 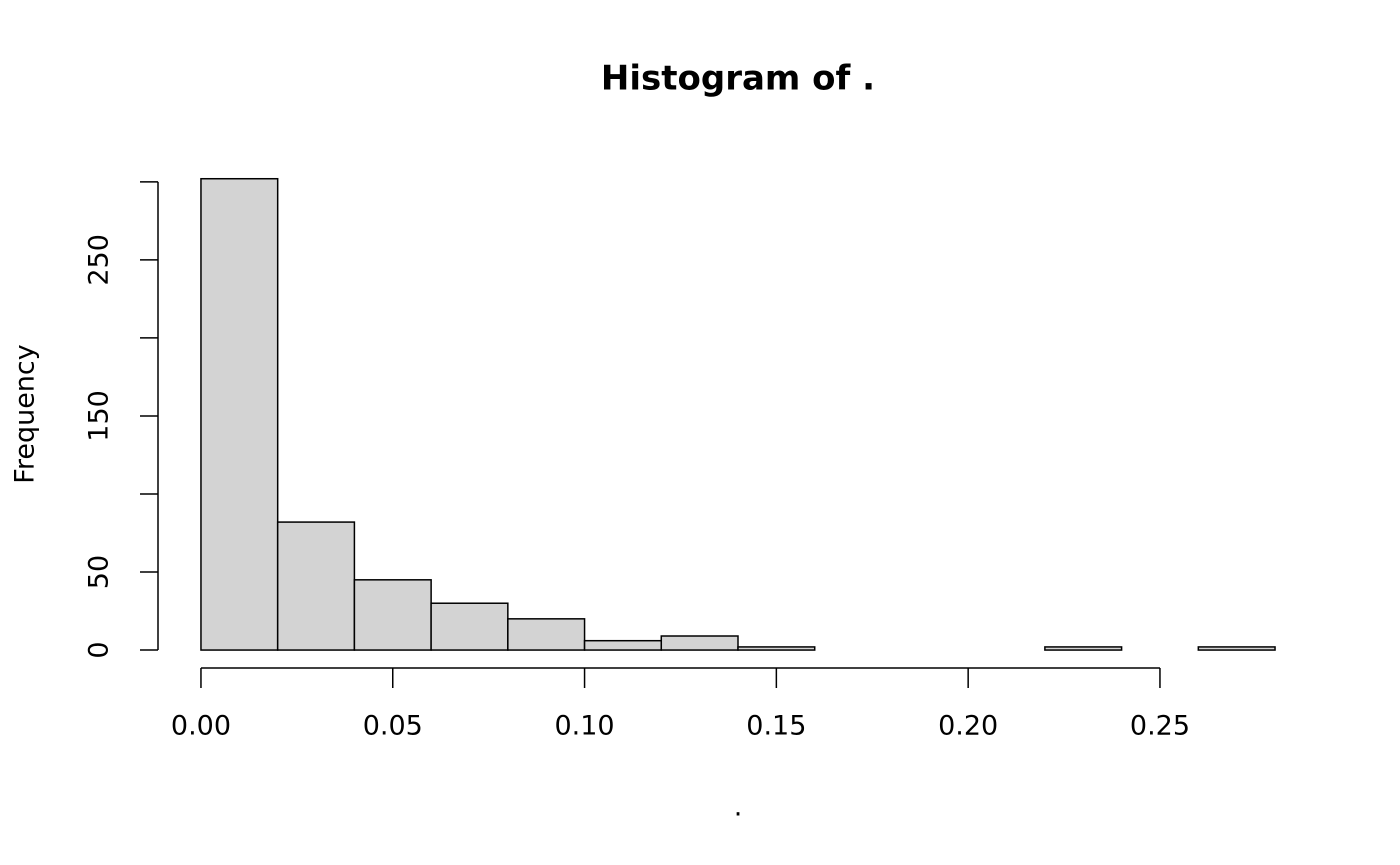 I want to click on chart-title: Histogram of ., so click(x=738, y=79).